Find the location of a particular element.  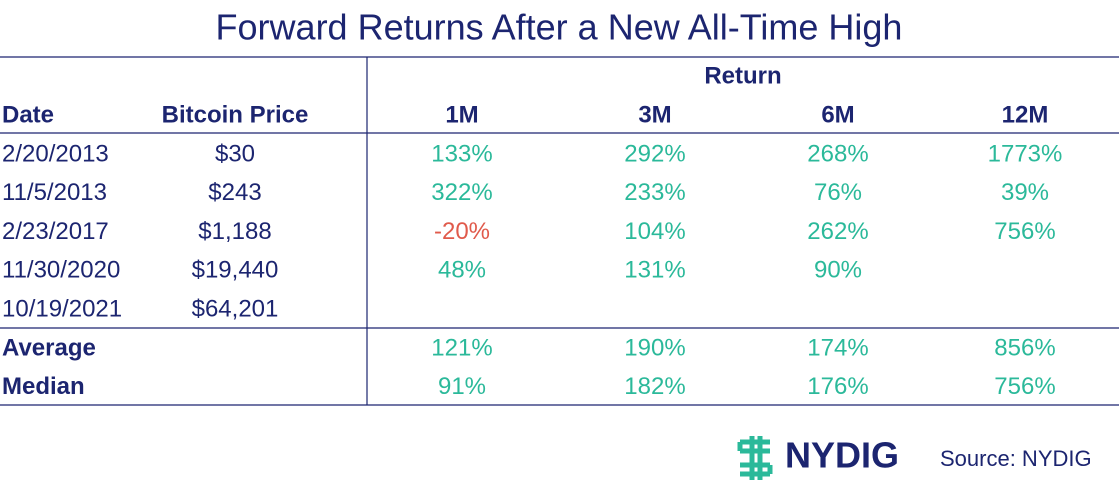

cell: $1,188 is located at coordinates (234, 231).